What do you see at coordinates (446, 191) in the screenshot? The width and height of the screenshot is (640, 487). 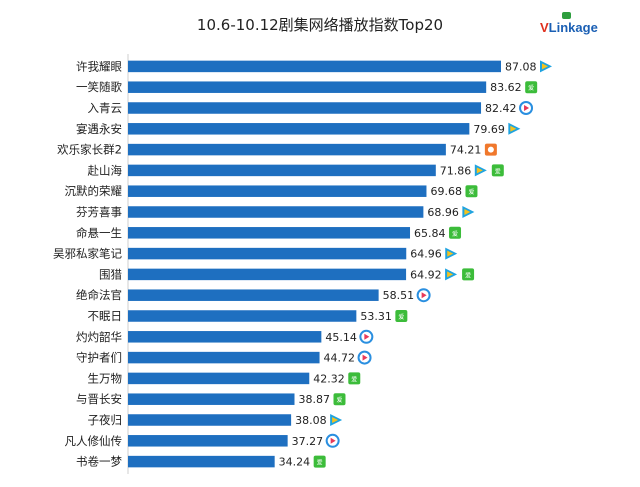 I see `data-label: 69.68` at bounding box center [446, 191].